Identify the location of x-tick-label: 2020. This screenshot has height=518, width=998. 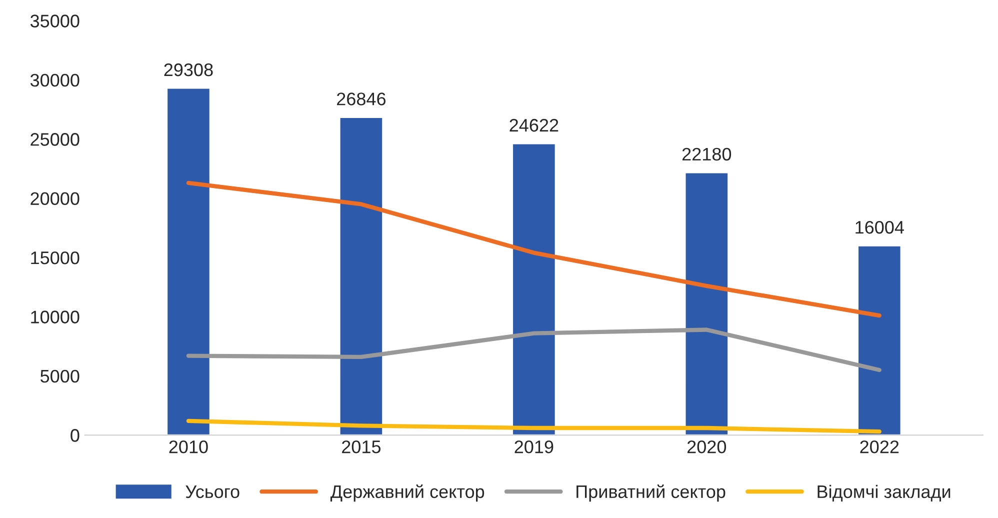
(706, 447).